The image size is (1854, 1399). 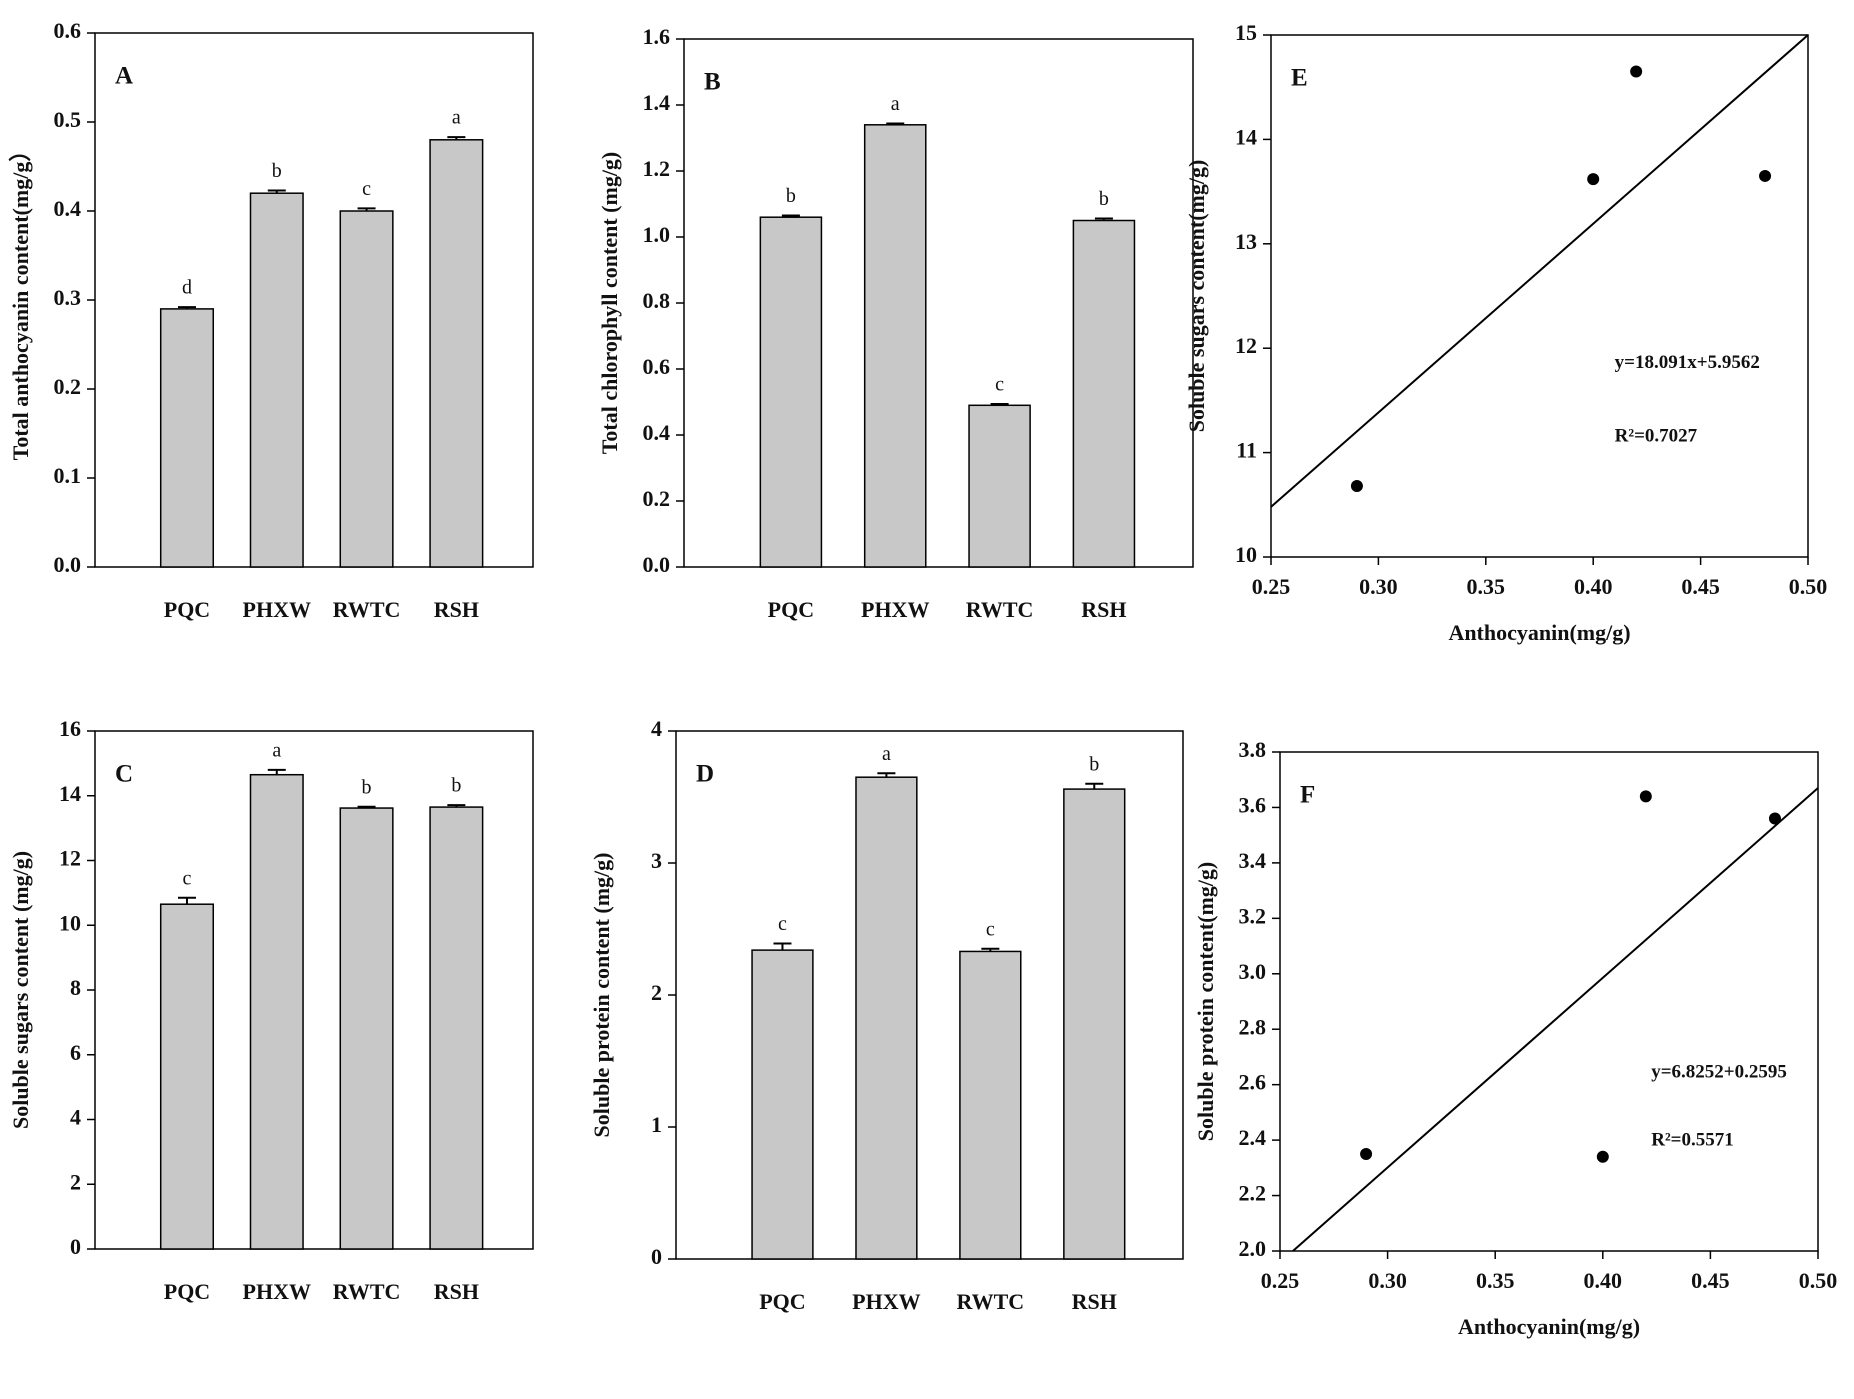 I want to click on x-tick-label: 0.50, so click(x=1808, y=586).